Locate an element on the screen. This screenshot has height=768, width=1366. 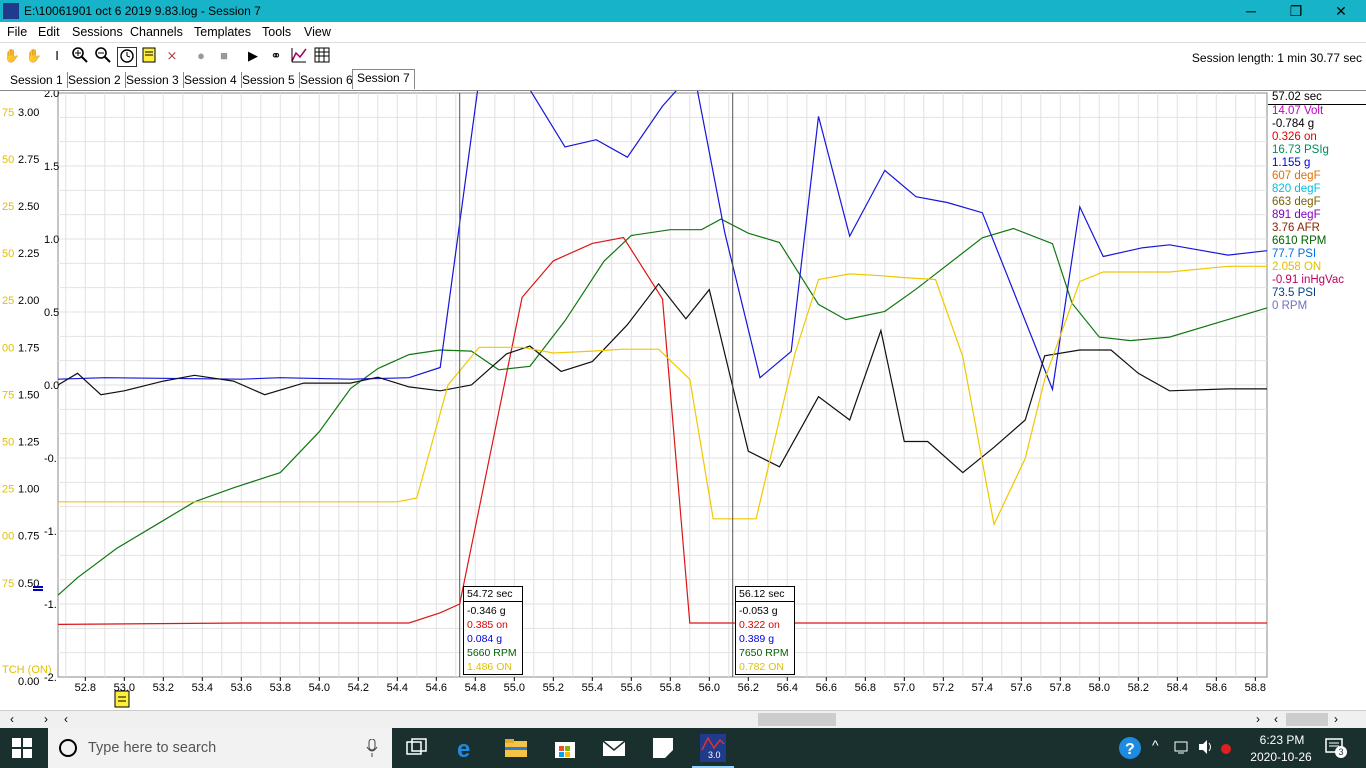
sticky-notes-icon is located at coordinates (663, 748).